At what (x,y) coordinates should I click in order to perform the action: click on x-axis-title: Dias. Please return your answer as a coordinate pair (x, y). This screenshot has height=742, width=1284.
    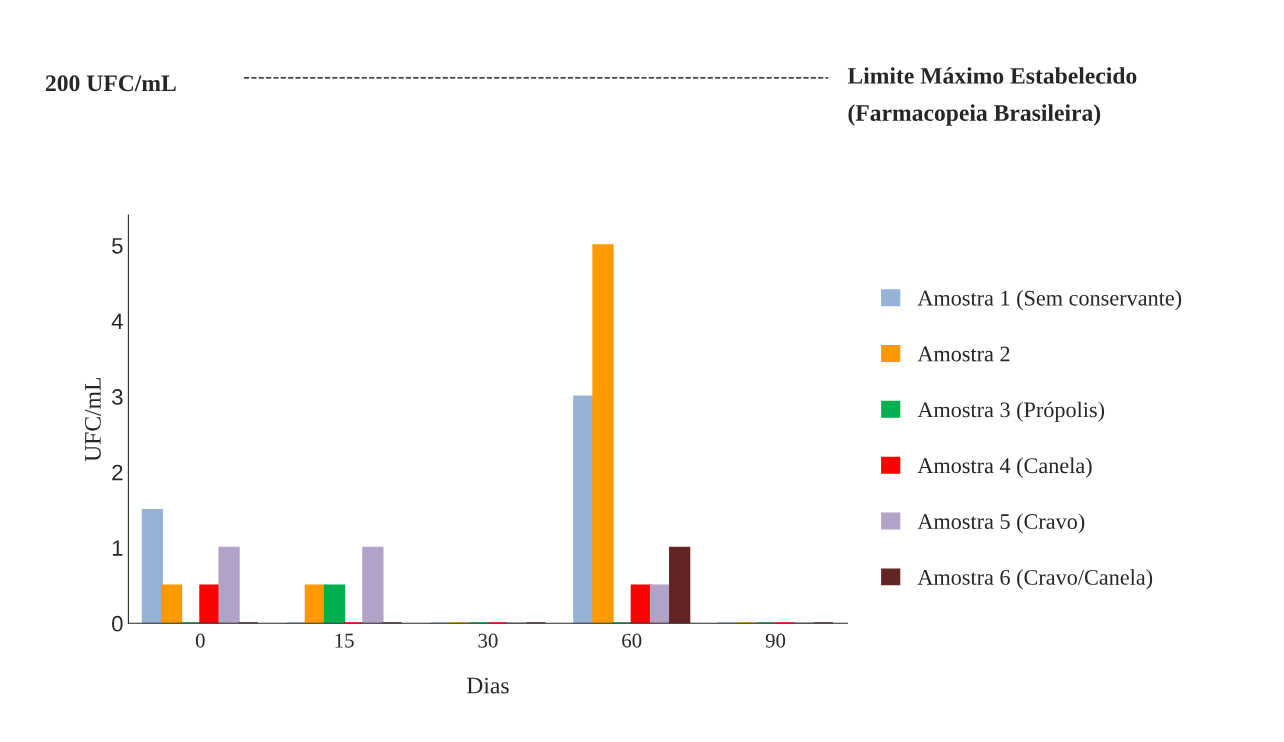
    Looking at the image, I should click on (487, 685).